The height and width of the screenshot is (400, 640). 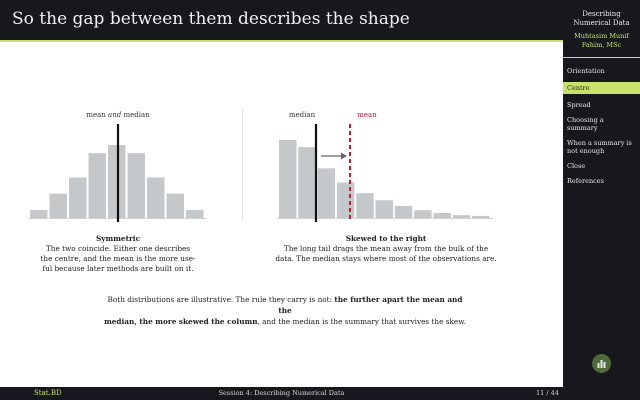 What do you see at coordinates (386, 238) in the screenshot?
I see `skewed-caption-title: Skewed to the right` at bounding box center [386, 238].